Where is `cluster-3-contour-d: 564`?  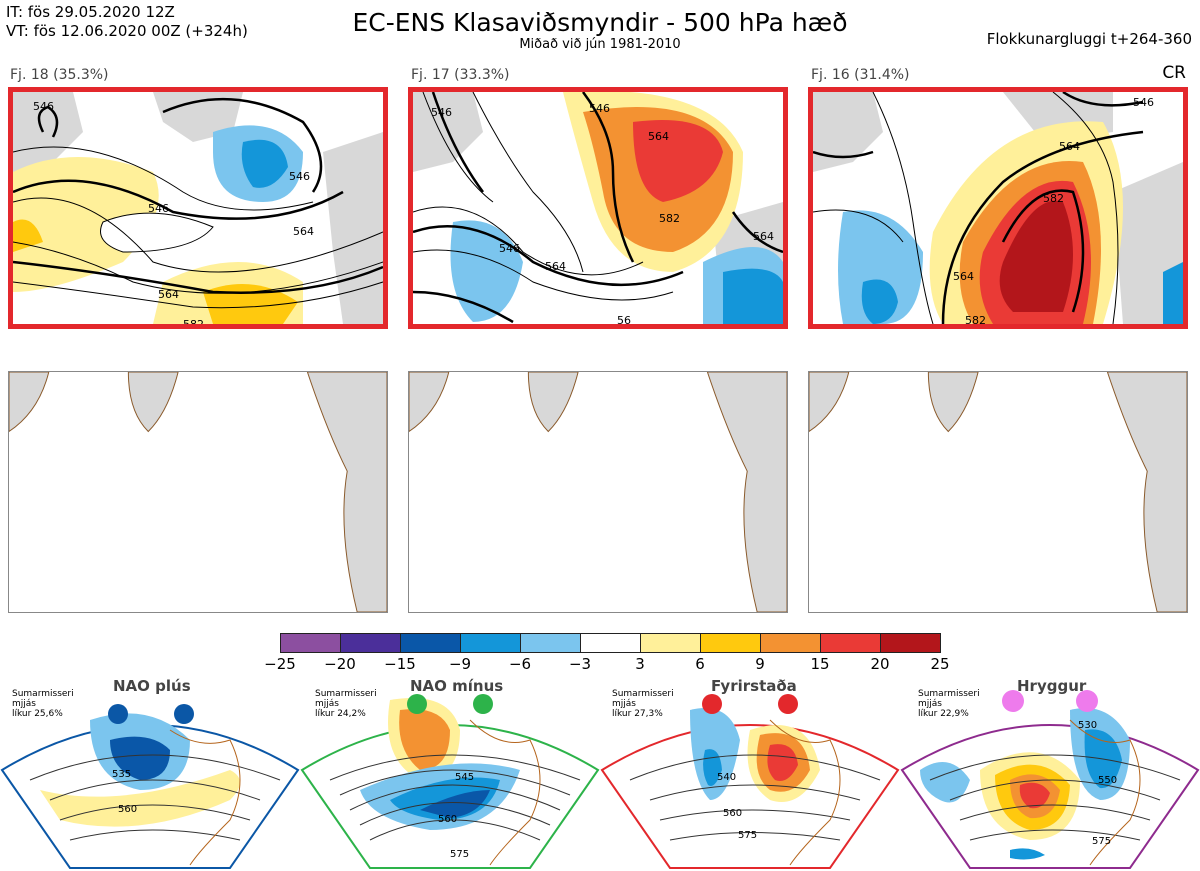
cluster-3-contour-d: 564 is located at coordinates (963, 276).